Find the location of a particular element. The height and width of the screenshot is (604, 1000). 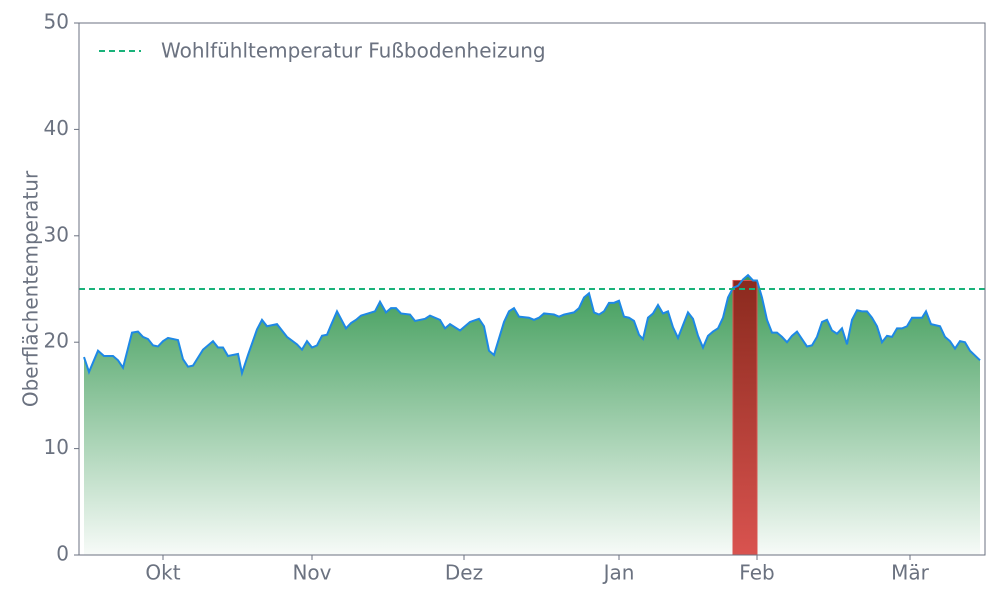

y-tick-label: 10 is located at coordinates (56, 447).